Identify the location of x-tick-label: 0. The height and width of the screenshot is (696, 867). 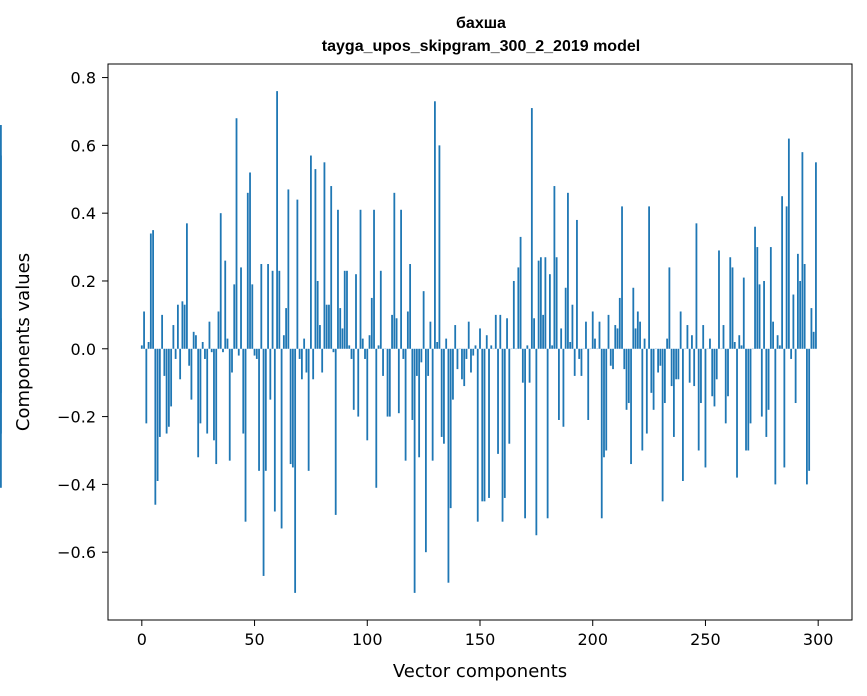
(142, 639).